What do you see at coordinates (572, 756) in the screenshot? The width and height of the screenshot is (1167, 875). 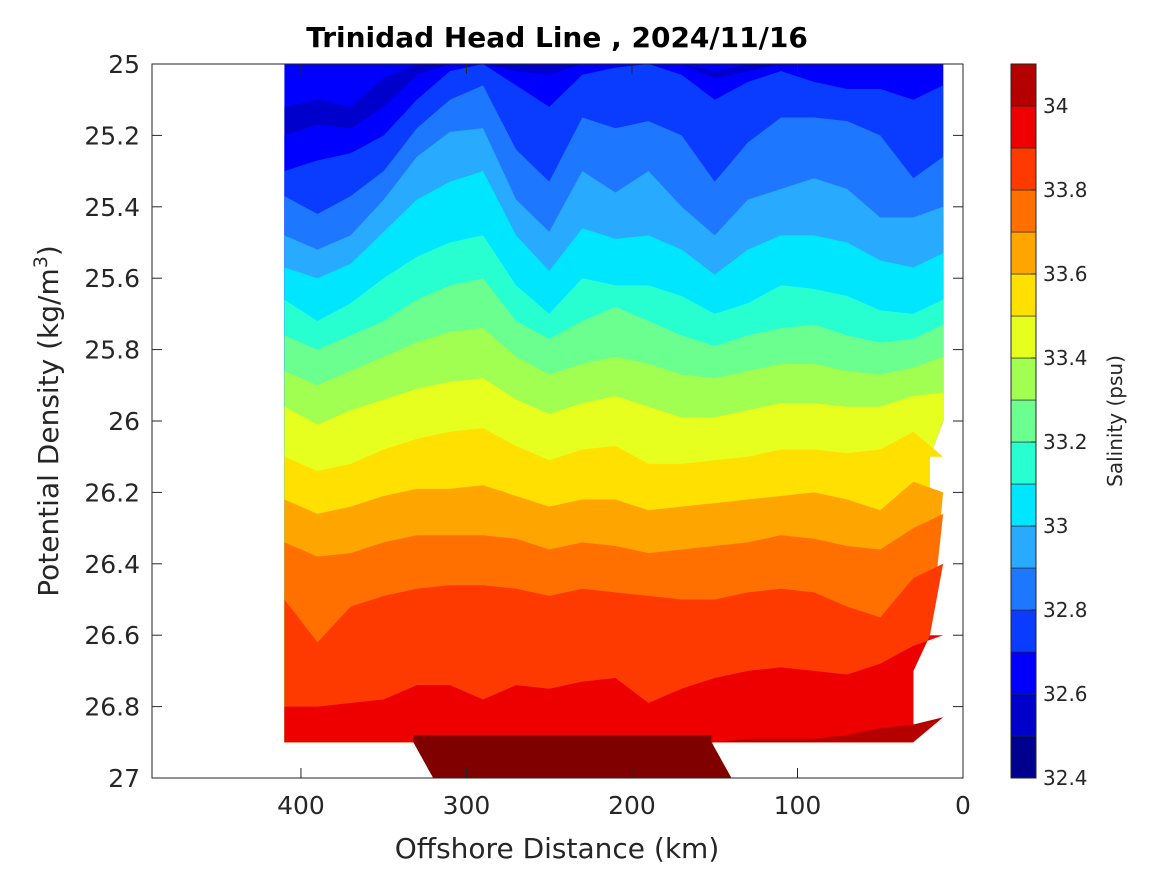 I see `contour-band-deepest` at bounding box center [572, 756].